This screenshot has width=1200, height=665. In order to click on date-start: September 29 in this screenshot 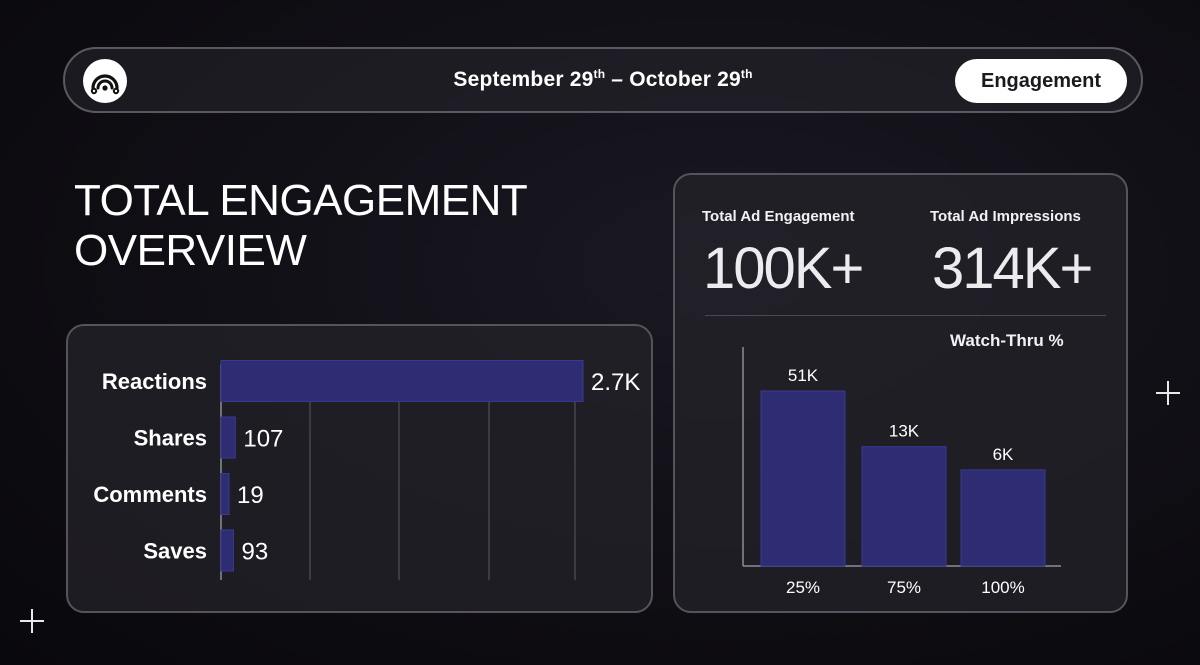, I will do `click(523, 79)`.